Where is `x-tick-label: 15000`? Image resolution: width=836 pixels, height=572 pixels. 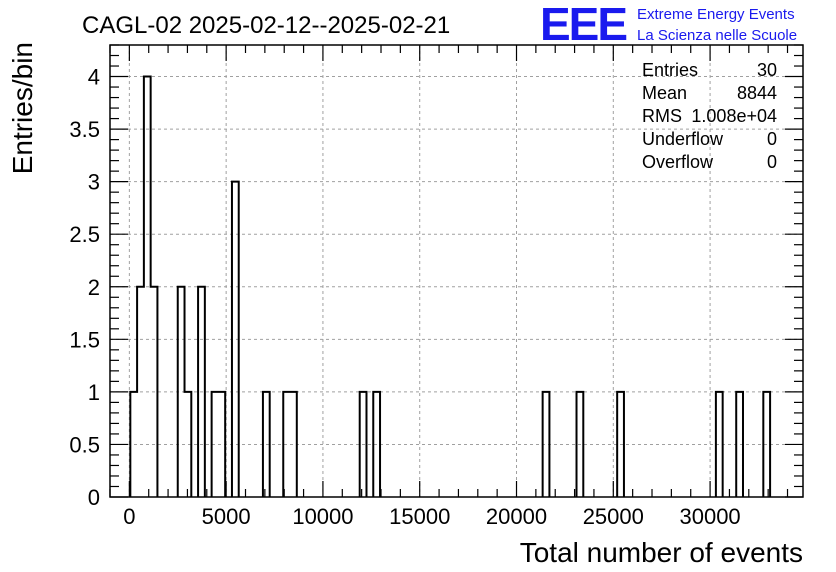
x-tick-label: 15000 is located at coordinates (419, 516).